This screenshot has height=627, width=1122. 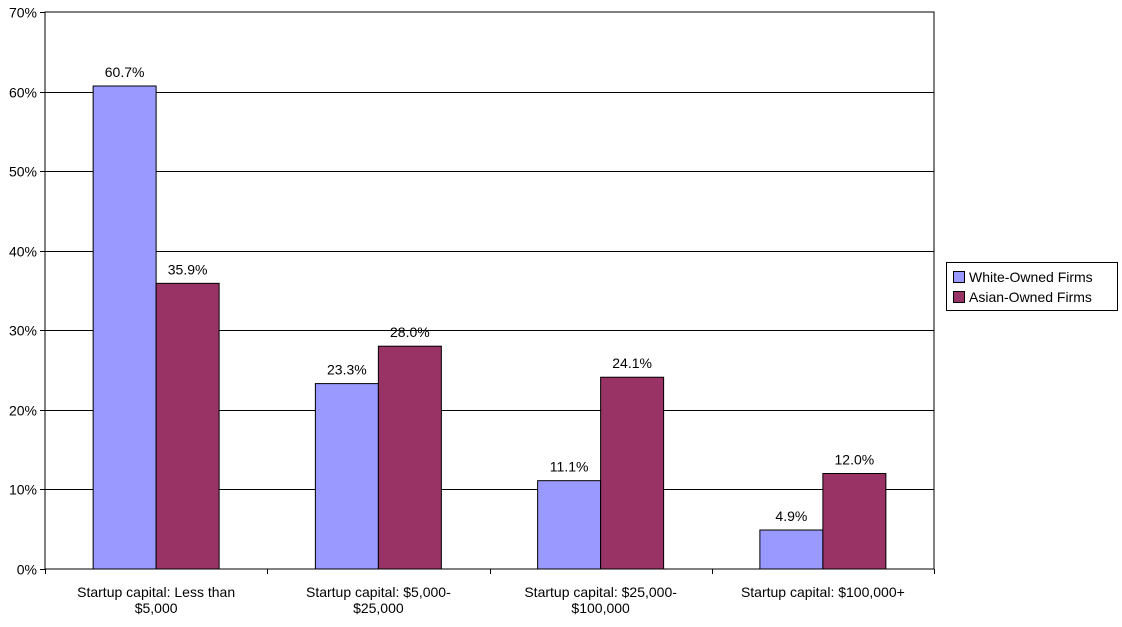 I want to click on data-label: 4.9%, so click(x=791, y=516).